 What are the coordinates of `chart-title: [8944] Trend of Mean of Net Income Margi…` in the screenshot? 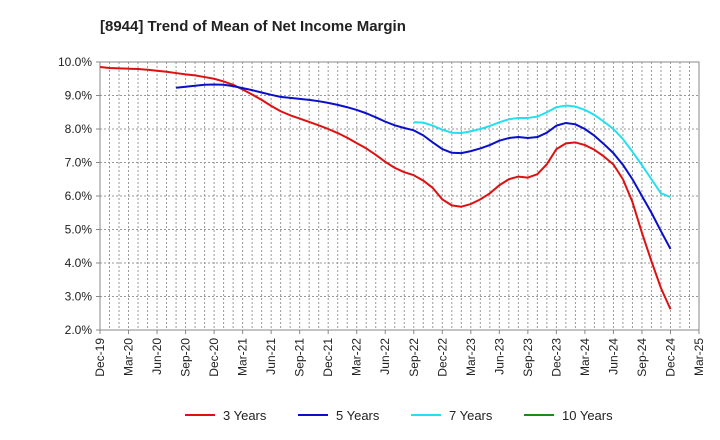 It's located at (253, 26).